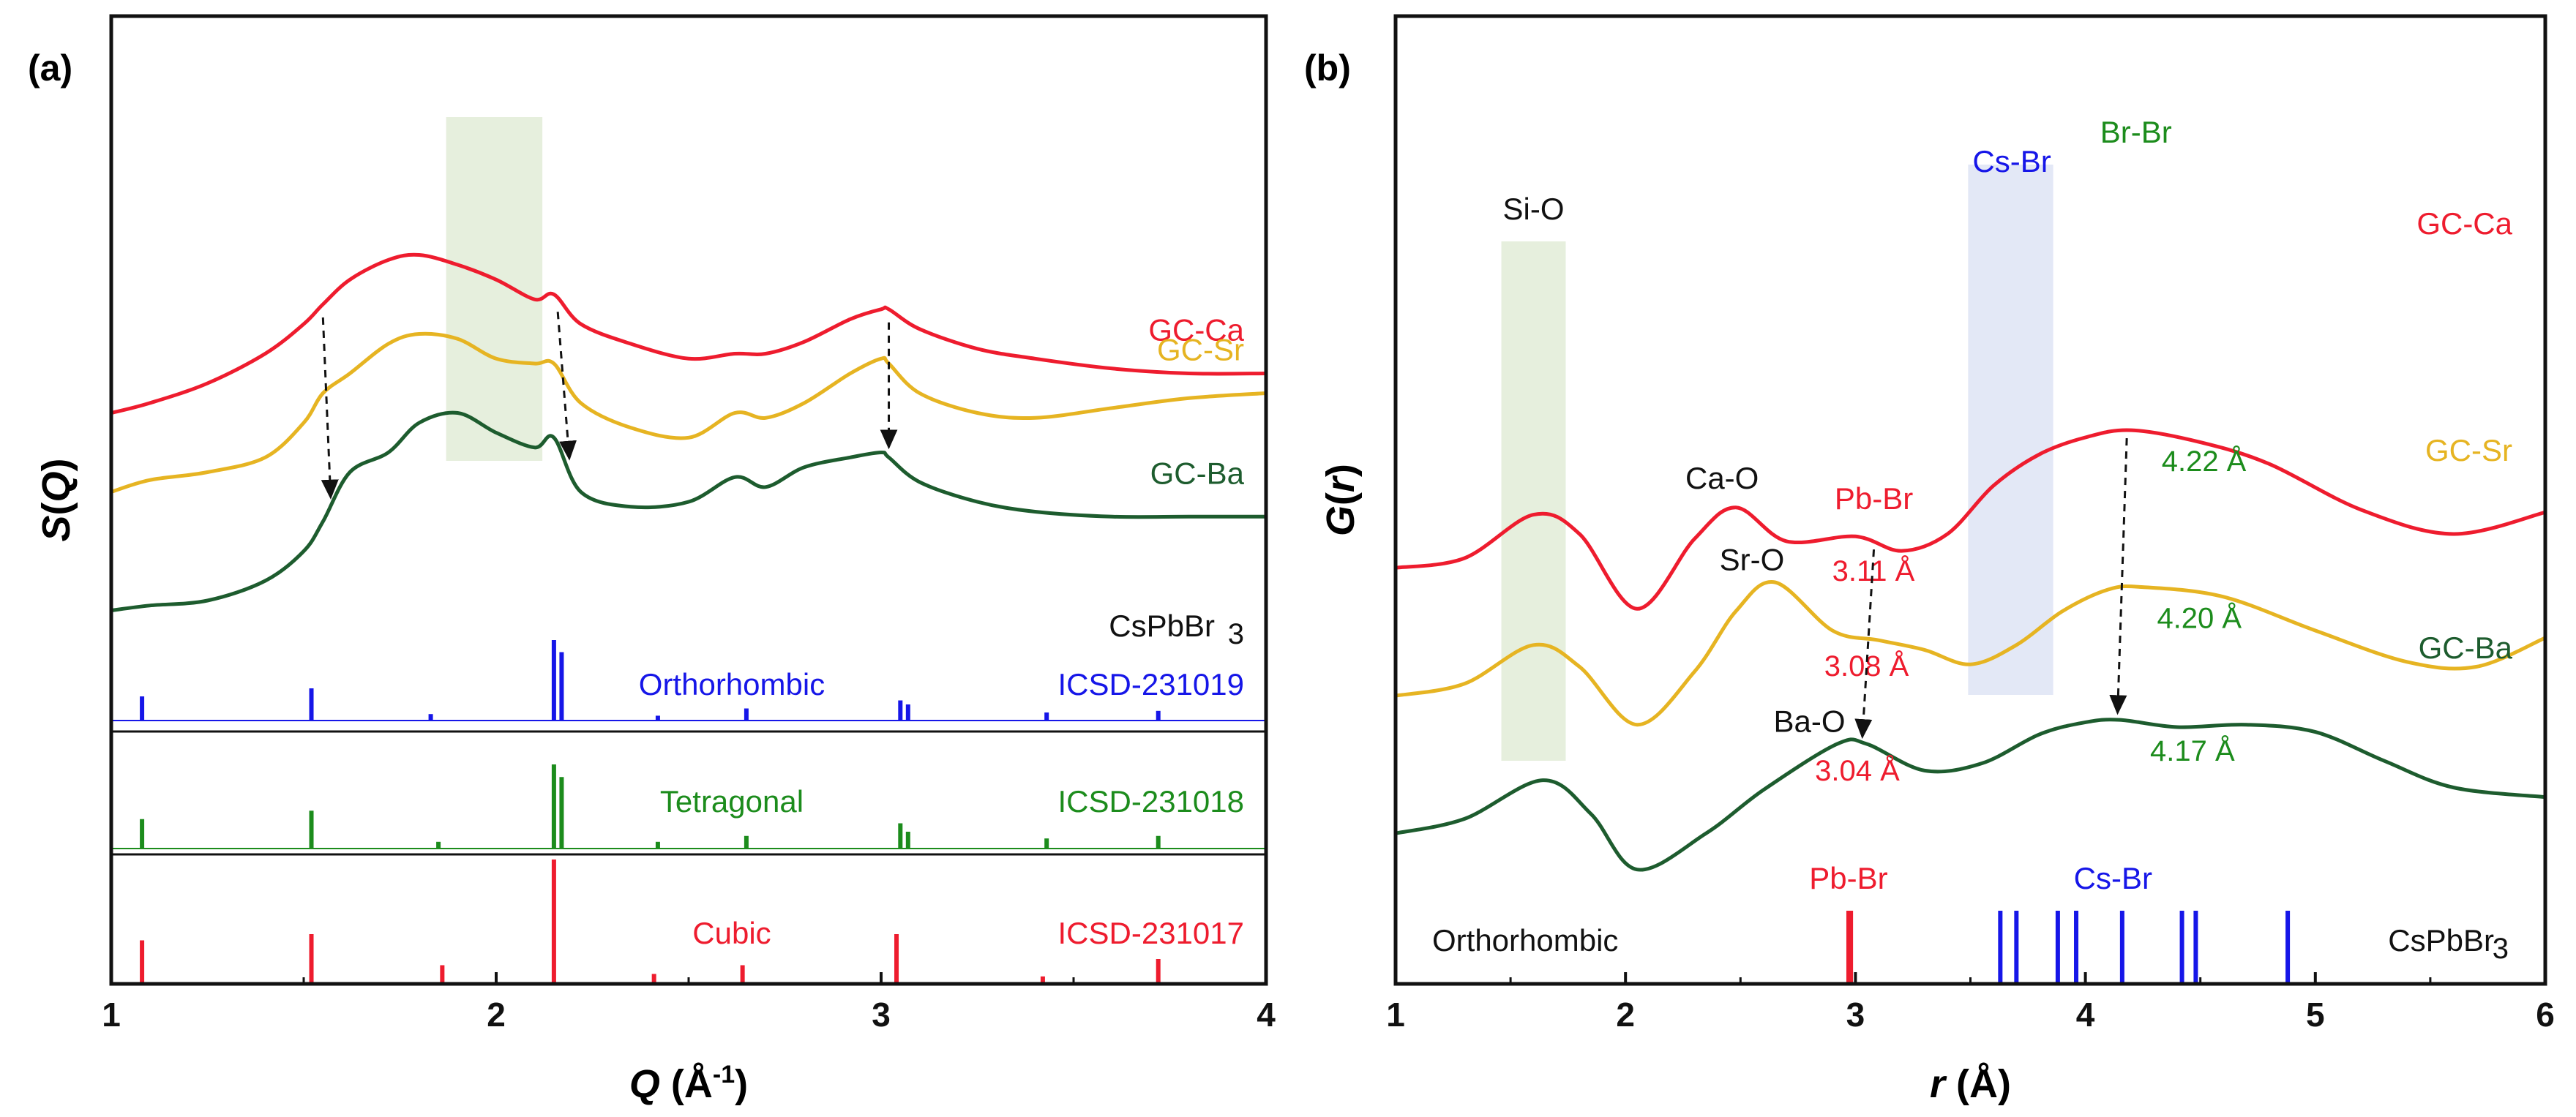 This screenshot has width=2576, height=1117. I want to click on panel-a-x-unit: (Å, so click(686, 1084).